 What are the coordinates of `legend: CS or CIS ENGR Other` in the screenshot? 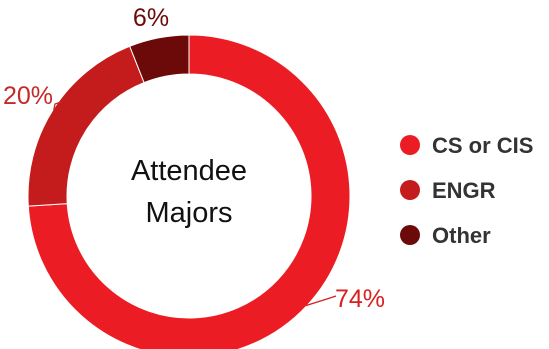 It's located at (466, 190).